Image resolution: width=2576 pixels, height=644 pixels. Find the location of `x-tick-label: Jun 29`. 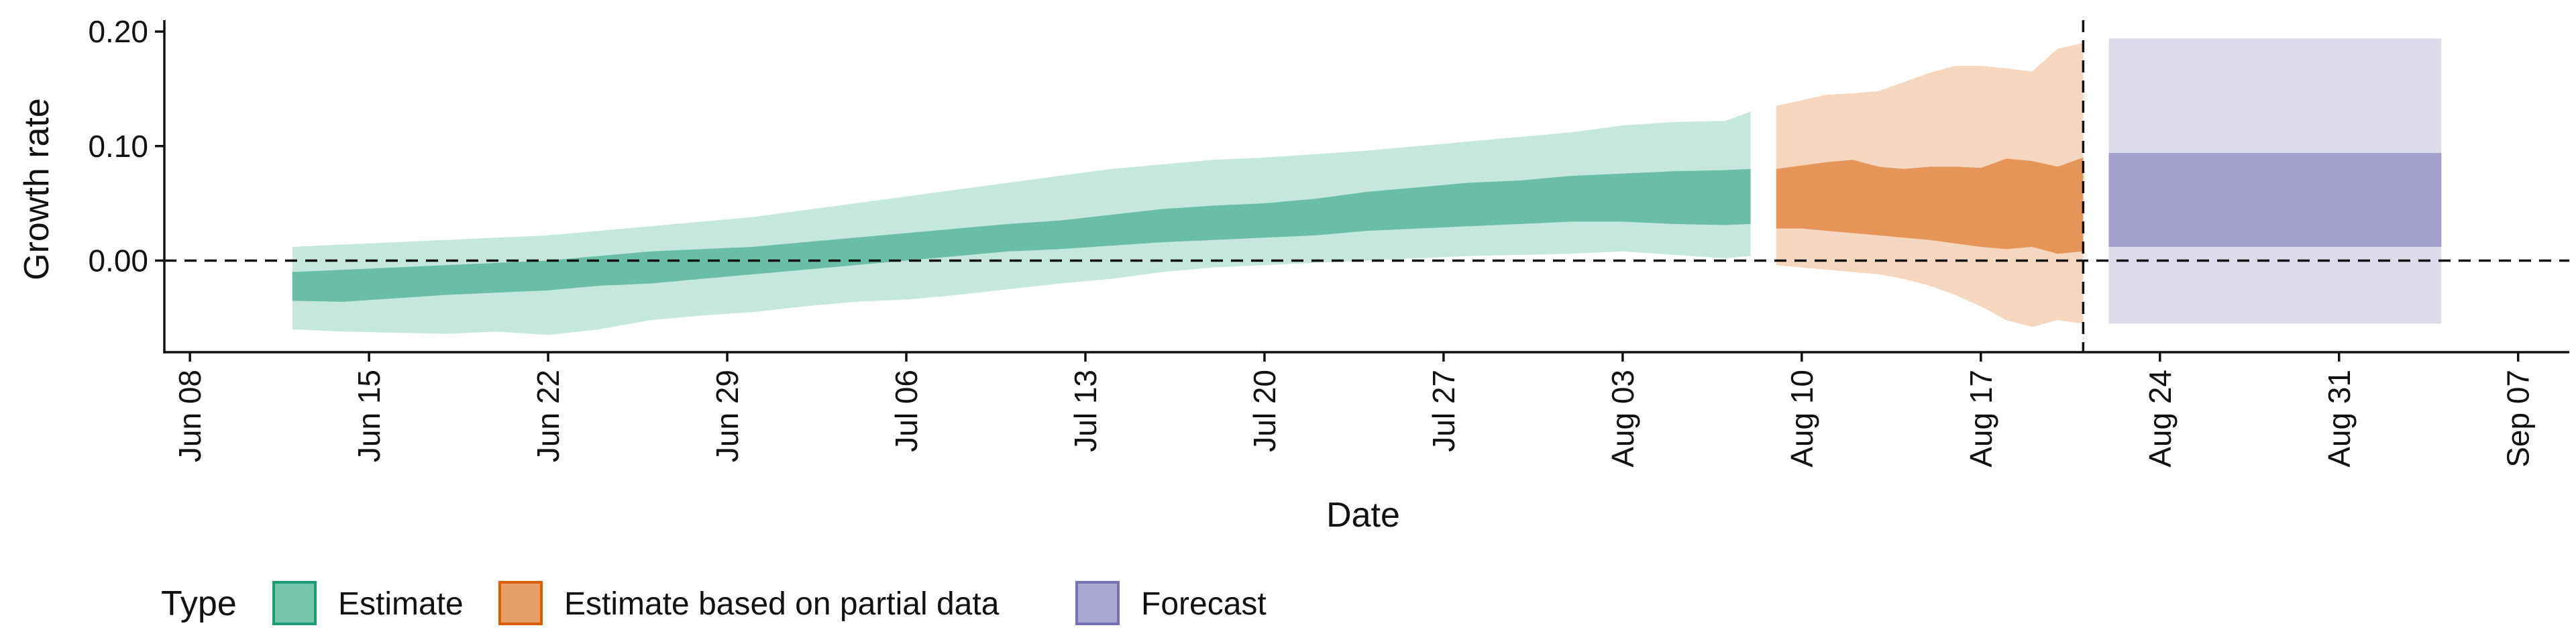

x-tick-label: Jun 29 is located at coordinates (727, 416).